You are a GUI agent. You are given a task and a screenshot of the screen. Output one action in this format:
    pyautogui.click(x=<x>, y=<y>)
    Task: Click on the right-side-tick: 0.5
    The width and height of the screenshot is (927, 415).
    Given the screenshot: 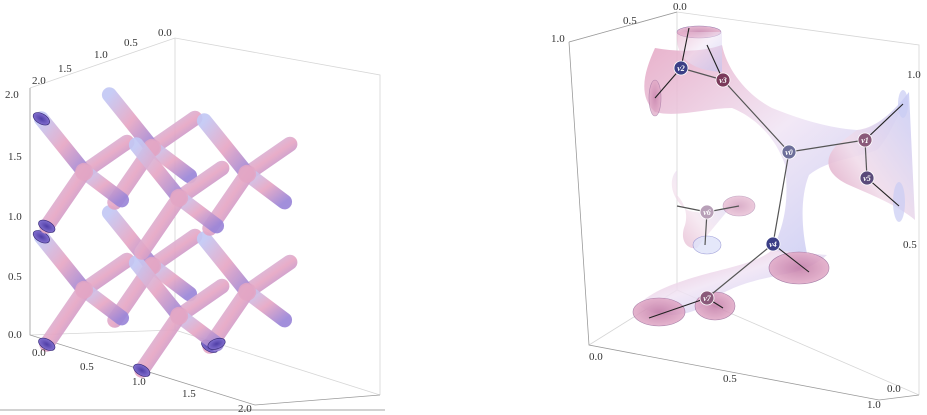 What is the action you would take?
    pyautogui.click(x=910, y=245)
    